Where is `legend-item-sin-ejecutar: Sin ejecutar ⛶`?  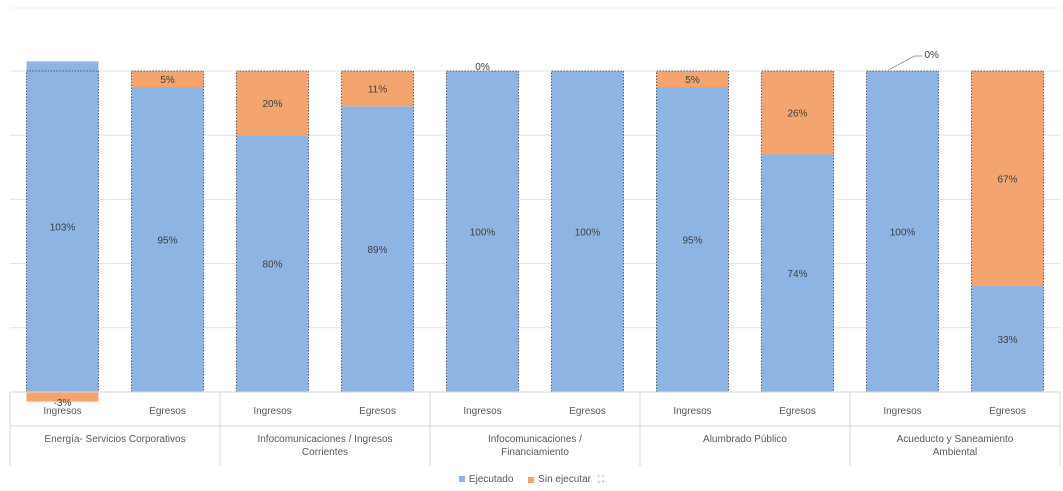 legend-item-sin-ejecutar: Sin ejecutar ⛶ is located at coordinates (566, 479).